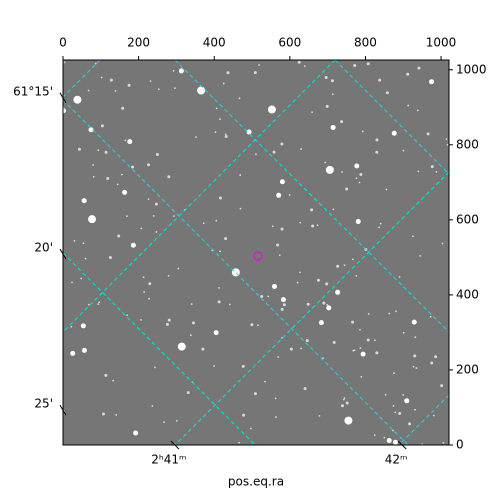 The width and height of the screenshot is (500, 504). What do you see at coordinates (43, 248) in the screenshot?
I see `lat-tick-label: 20'` at bounding box center [43, 248].